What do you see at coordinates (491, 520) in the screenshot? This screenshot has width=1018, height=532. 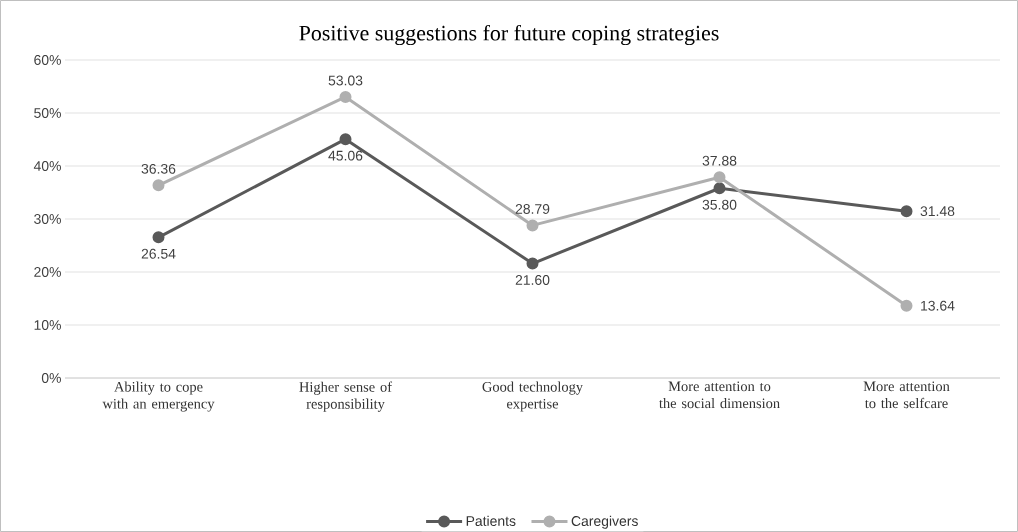 I see `legend-label: Patients` at bounding box center [491, 520].